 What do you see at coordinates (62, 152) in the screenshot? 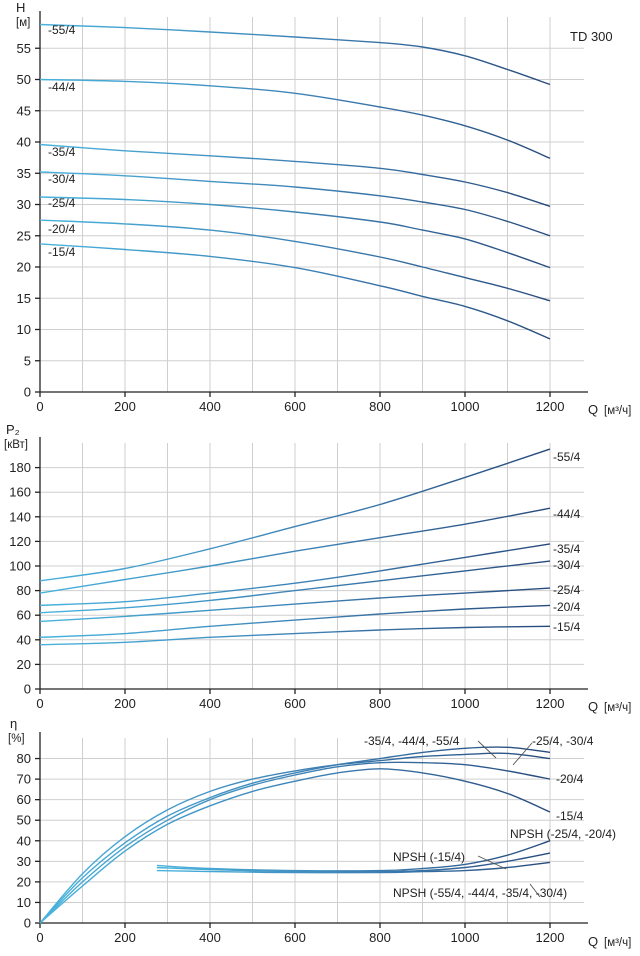
I see `series-label: -35/4` at bounding box center [62, 152].